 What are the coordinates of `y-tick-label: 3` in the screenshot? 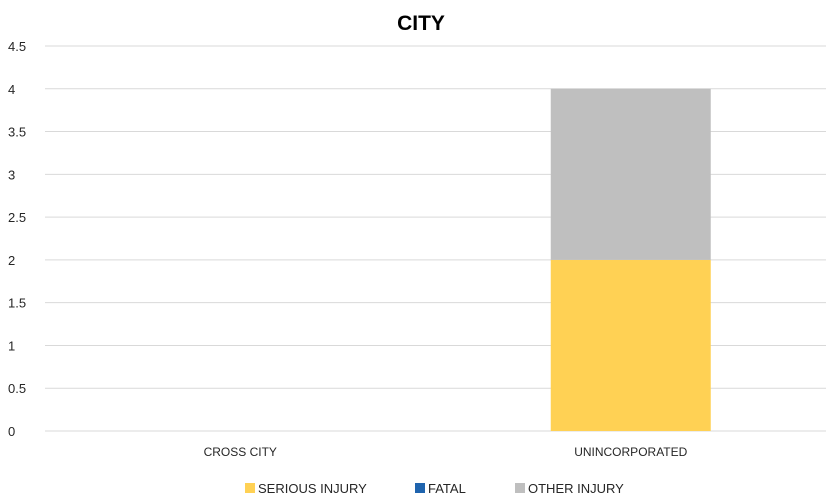 It's located at (11, 174).